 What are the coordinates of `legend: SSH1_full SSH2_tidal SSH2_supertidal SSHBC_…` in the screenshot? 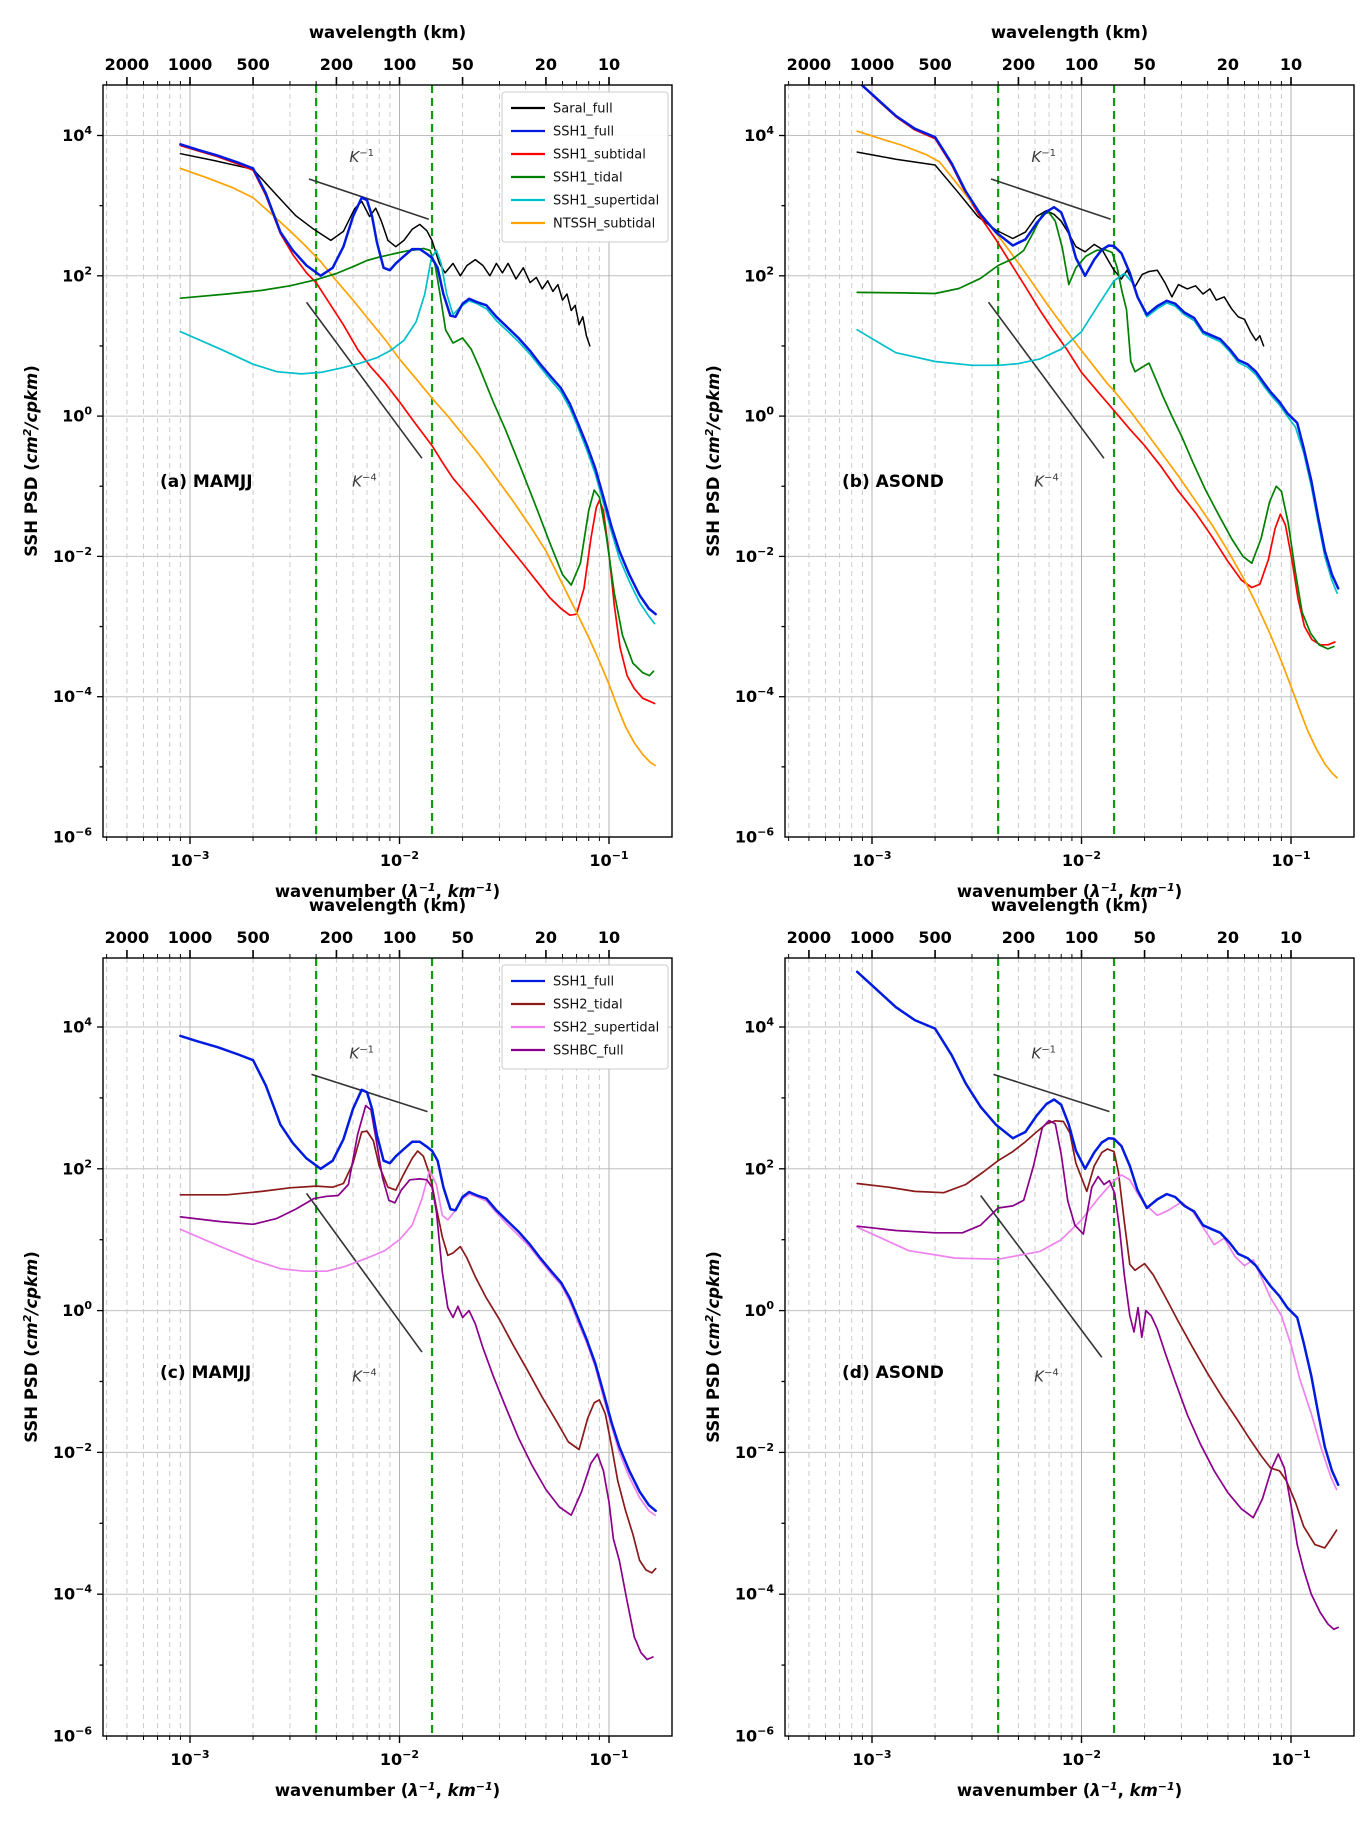 It's located at (585, 1017).